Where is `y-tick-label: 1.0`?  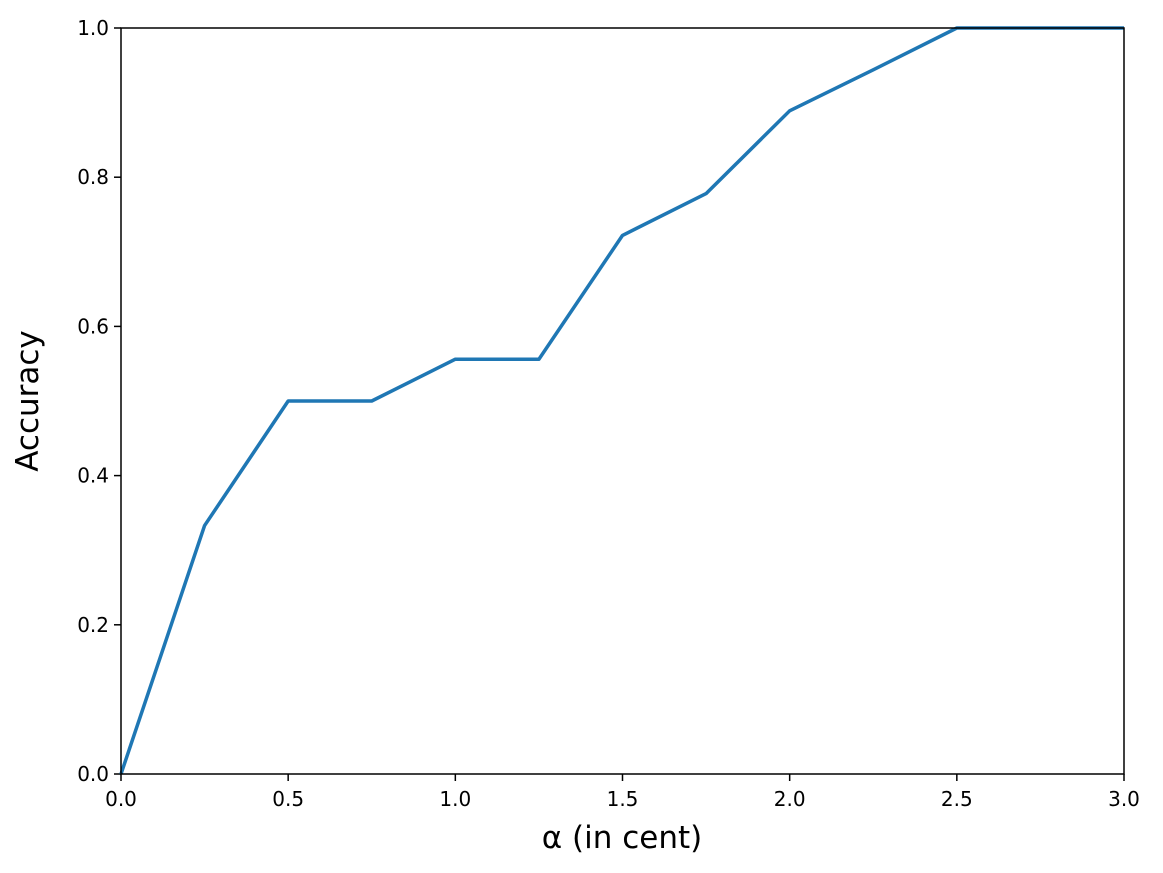
y-tick-label: 1.0 is located at coordinates (93, 28).